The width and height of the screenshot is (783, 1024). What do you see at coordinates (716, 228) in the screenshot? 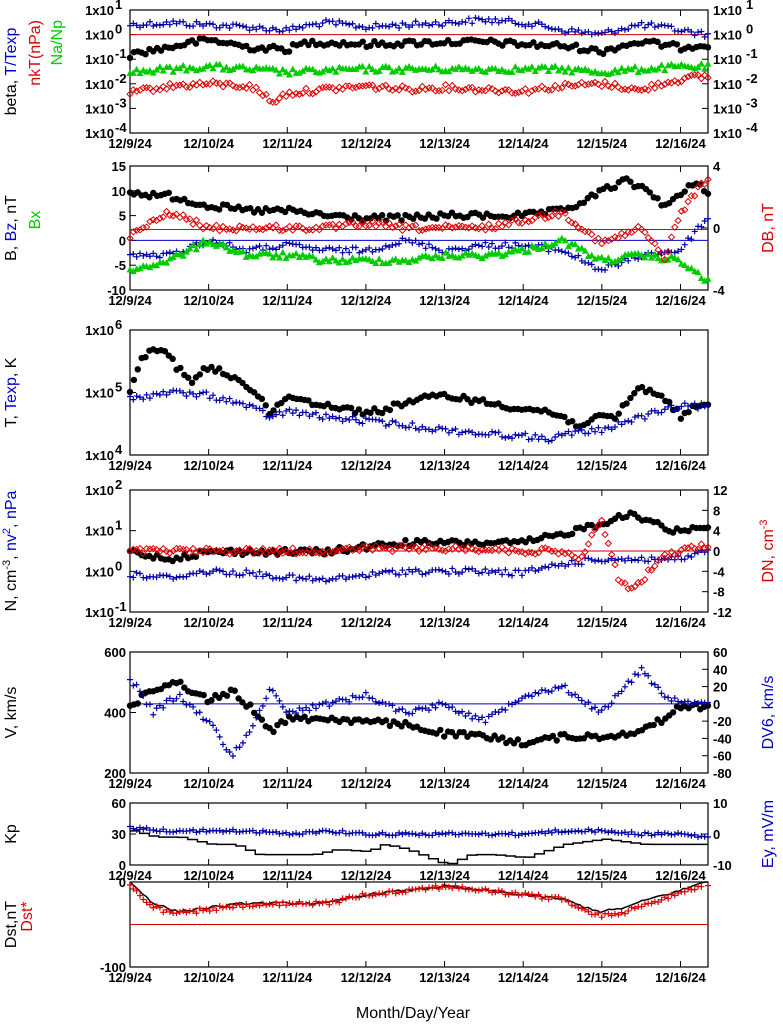
I see `y2-tick-label: 0` at bounding box center [716, 228].